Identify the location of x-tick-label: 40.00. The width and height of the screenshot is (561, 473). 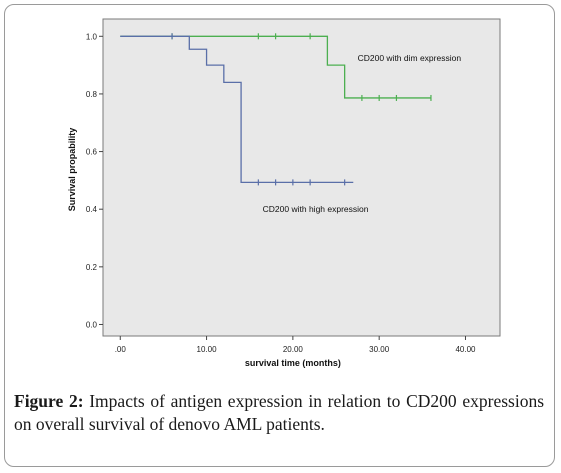
(465, 349).